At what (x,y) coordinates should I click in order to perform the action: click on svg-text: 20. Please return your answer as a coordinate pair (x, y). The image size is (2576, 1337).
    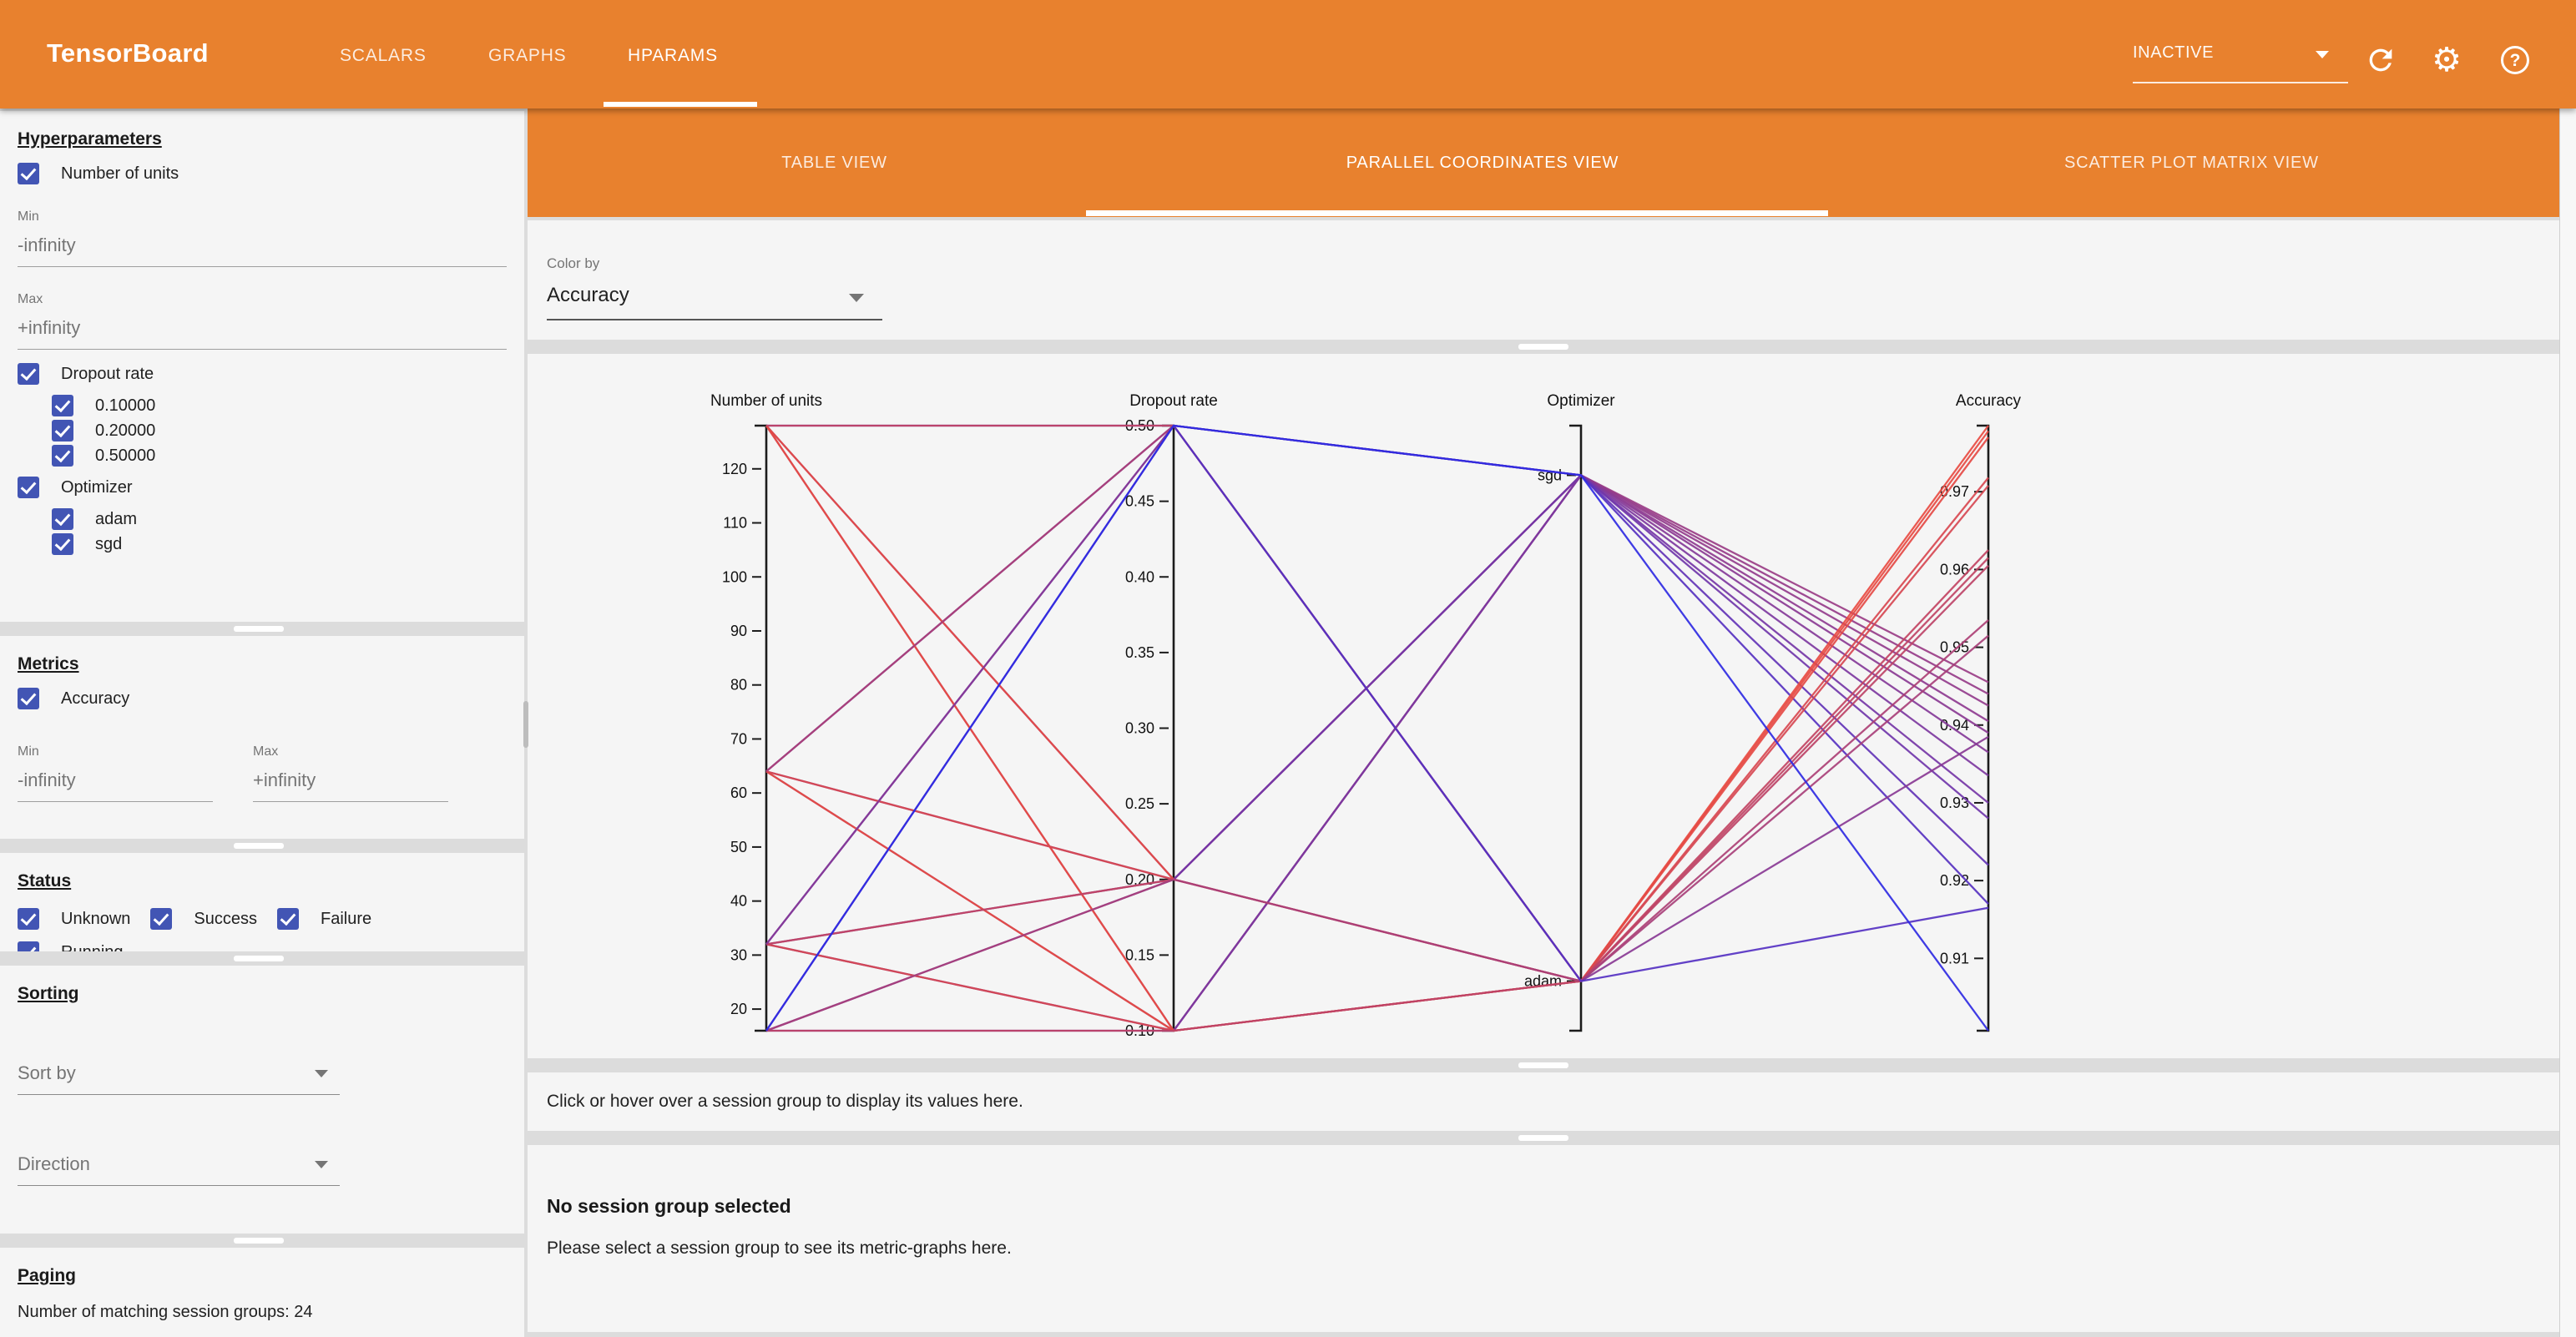
    Looking at the image, I should click on (738, 1009).